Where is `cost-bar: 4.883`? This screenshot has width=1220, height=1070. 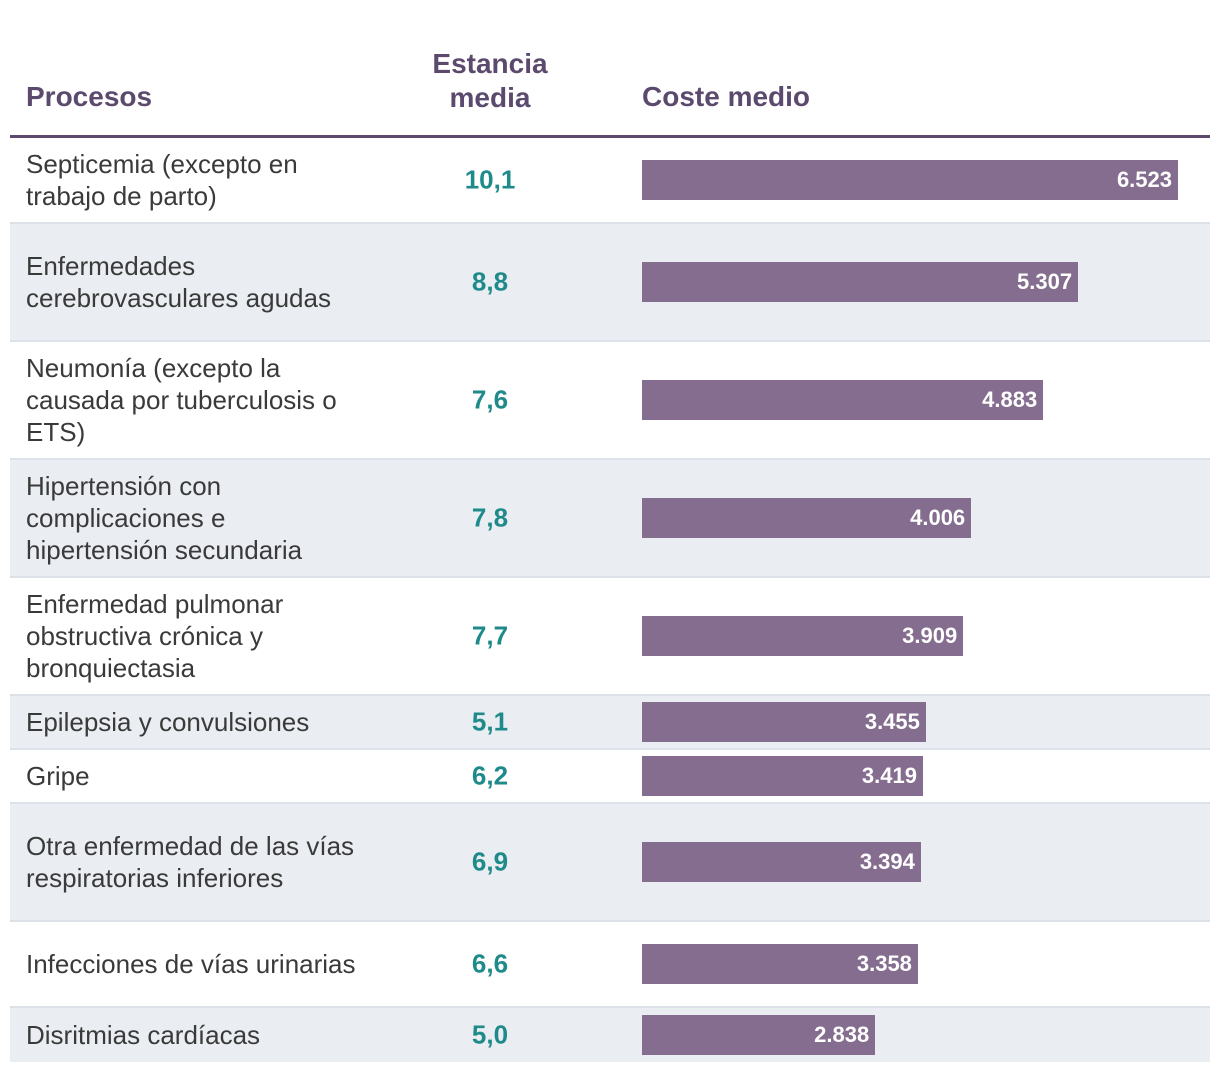
cost-bar: 4.883 is located at coordinates (843, 400).